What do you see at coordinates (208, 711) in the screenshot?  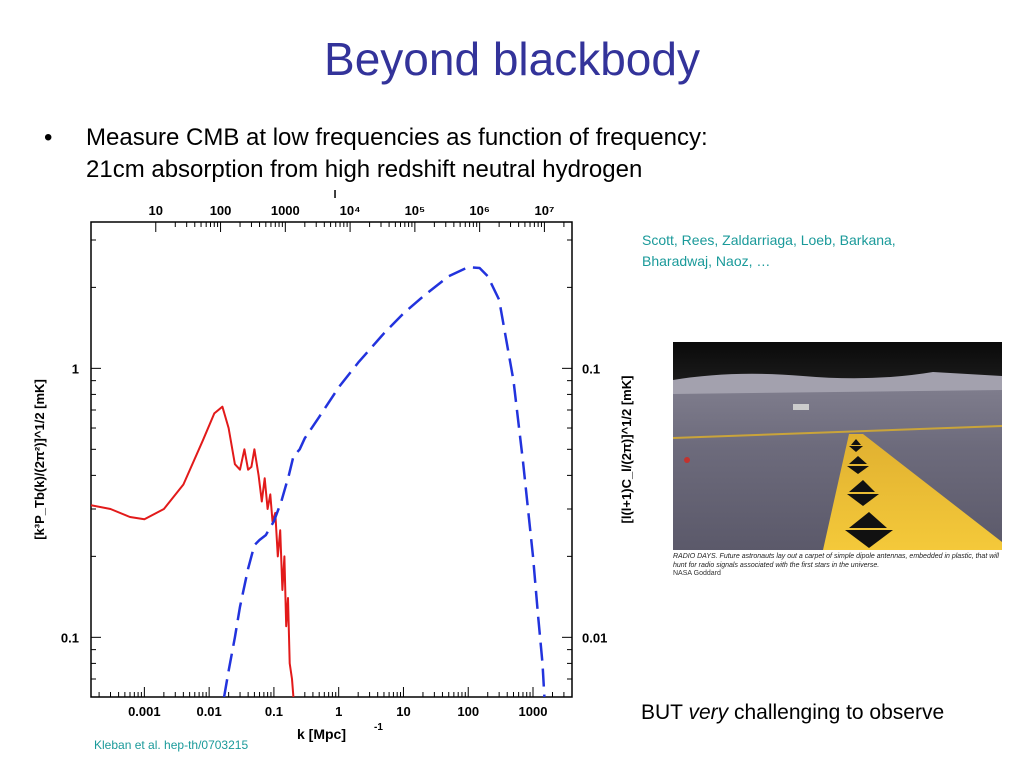 I see `x-tick-label: 0.01` at bounding box center [208, 711].